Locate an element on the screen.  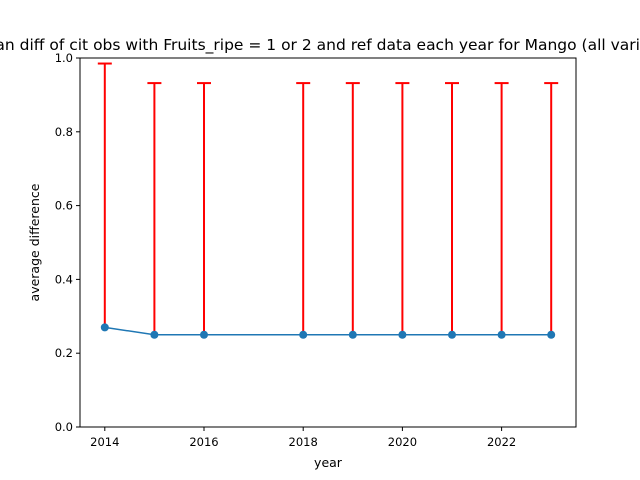
x-tick-label: 2018 is located at coordinates (303, 442).